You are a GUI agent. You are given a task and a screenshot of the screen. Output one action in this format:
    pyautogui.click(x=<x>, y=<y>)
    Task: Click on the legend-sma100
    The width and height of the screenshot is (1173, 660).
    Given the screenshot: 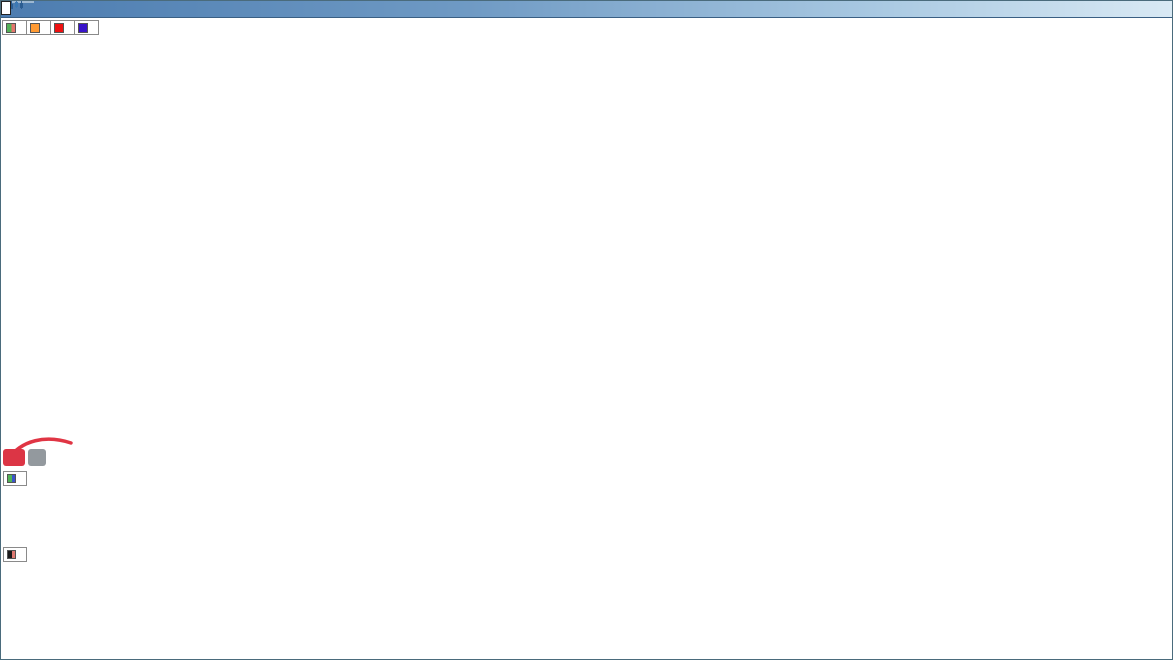 What is the action you would take?
    pyautogui.click(x=38, y=27)
    